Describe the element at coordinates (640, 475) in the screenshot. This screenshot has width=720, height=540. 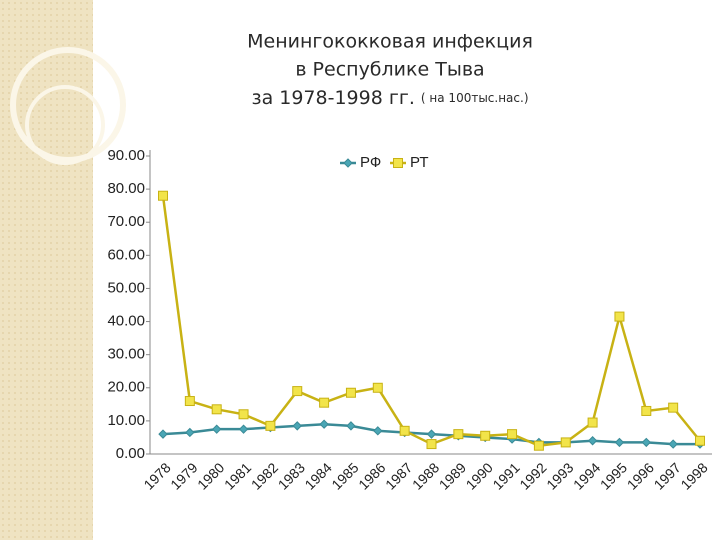
I see `x-tick-label: 1996` at that location.